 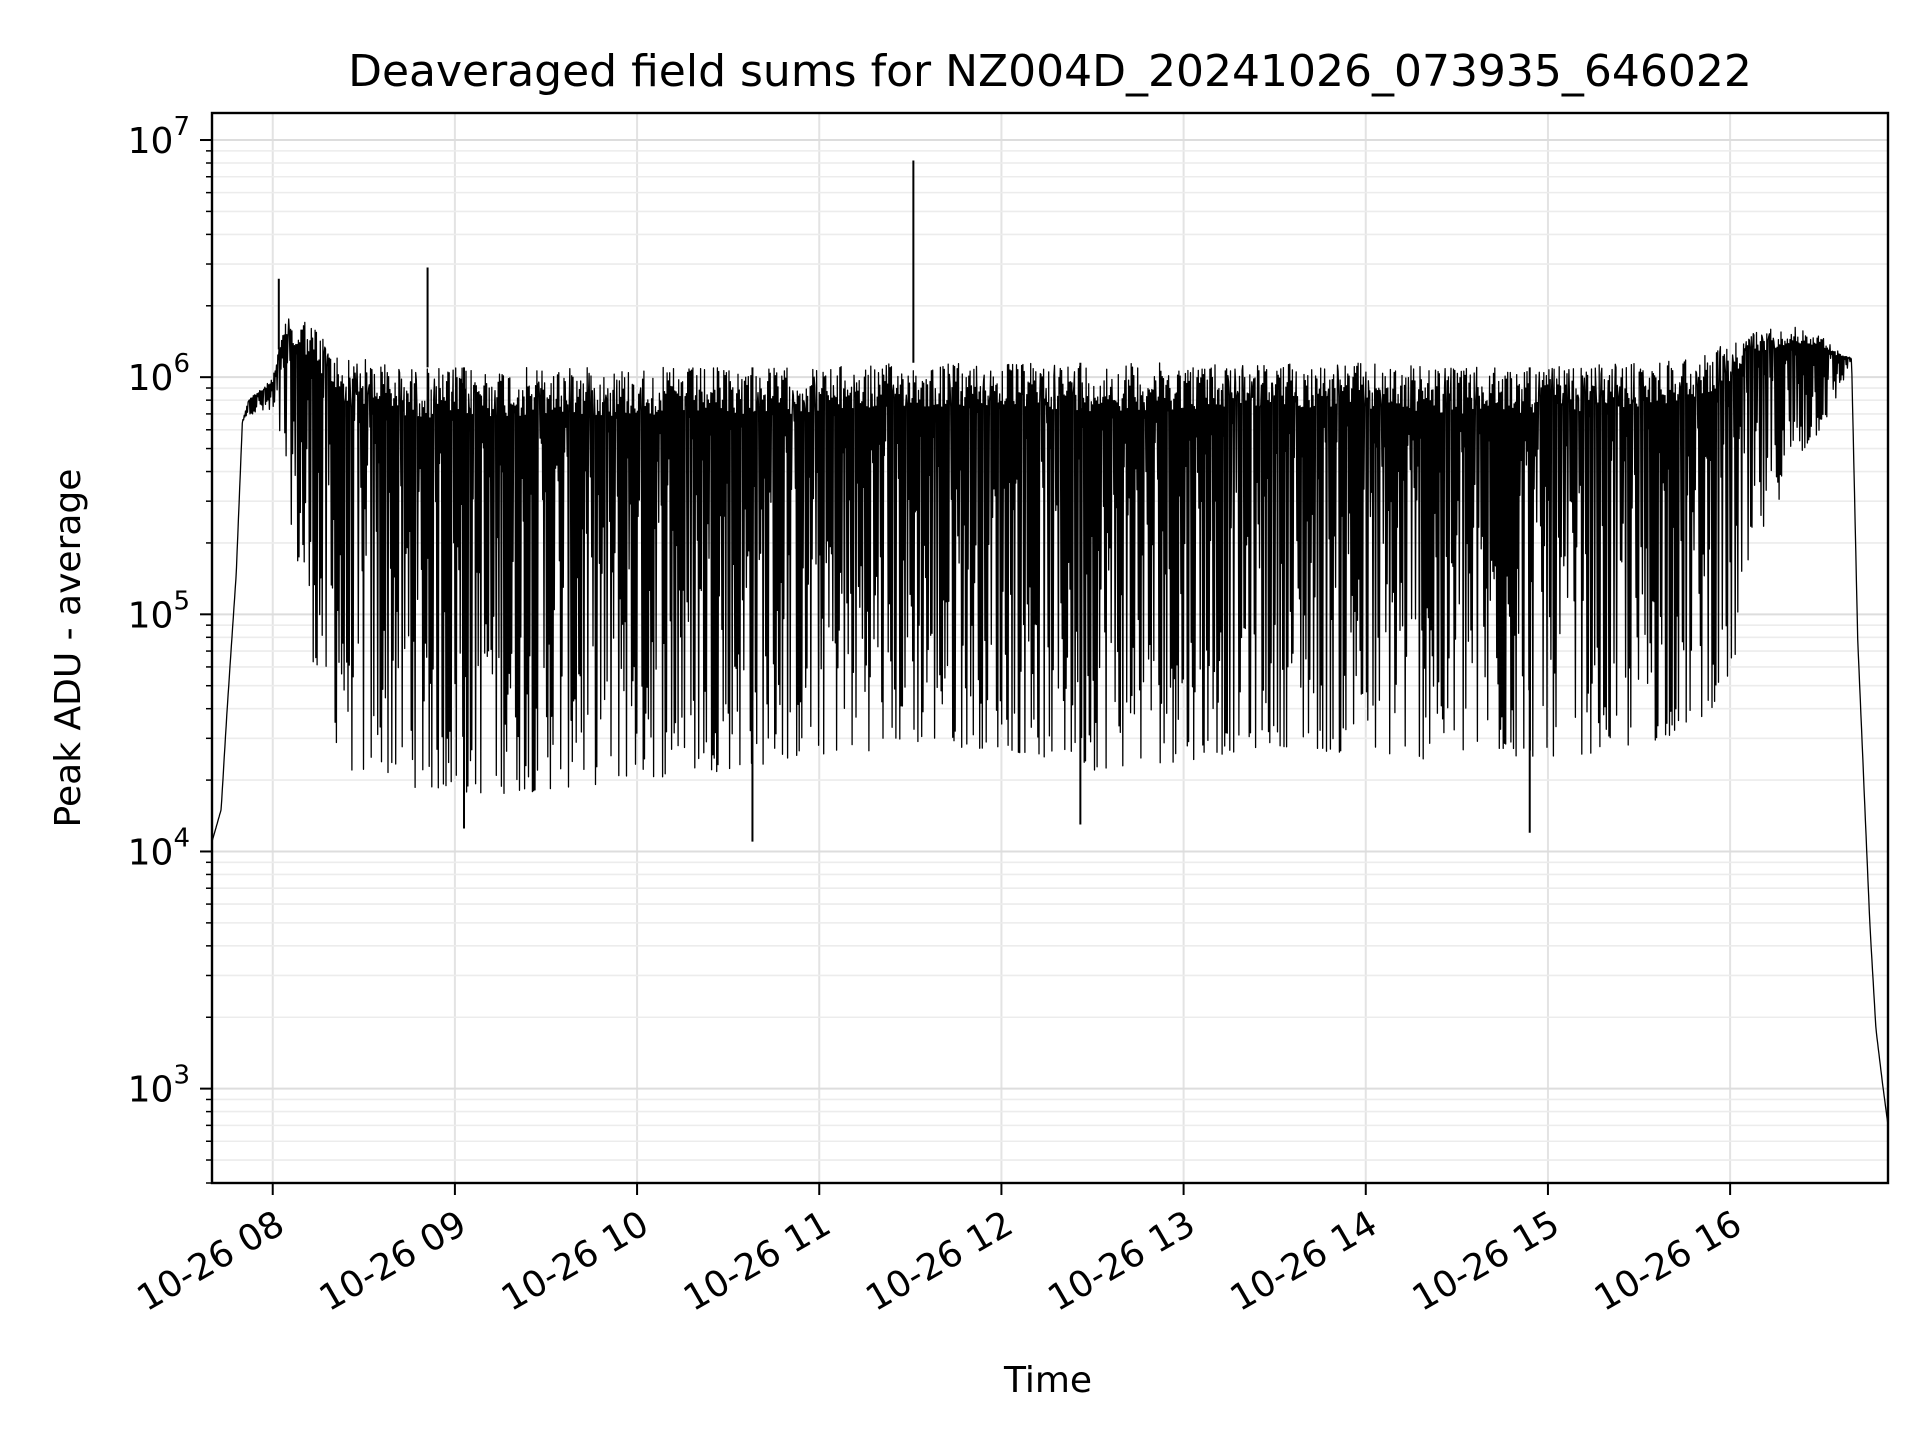 What do you see at coordinates (159, 137) in the screenshot?
I see `y-tick-label: 10⁷` at bounding box center [159, 137].